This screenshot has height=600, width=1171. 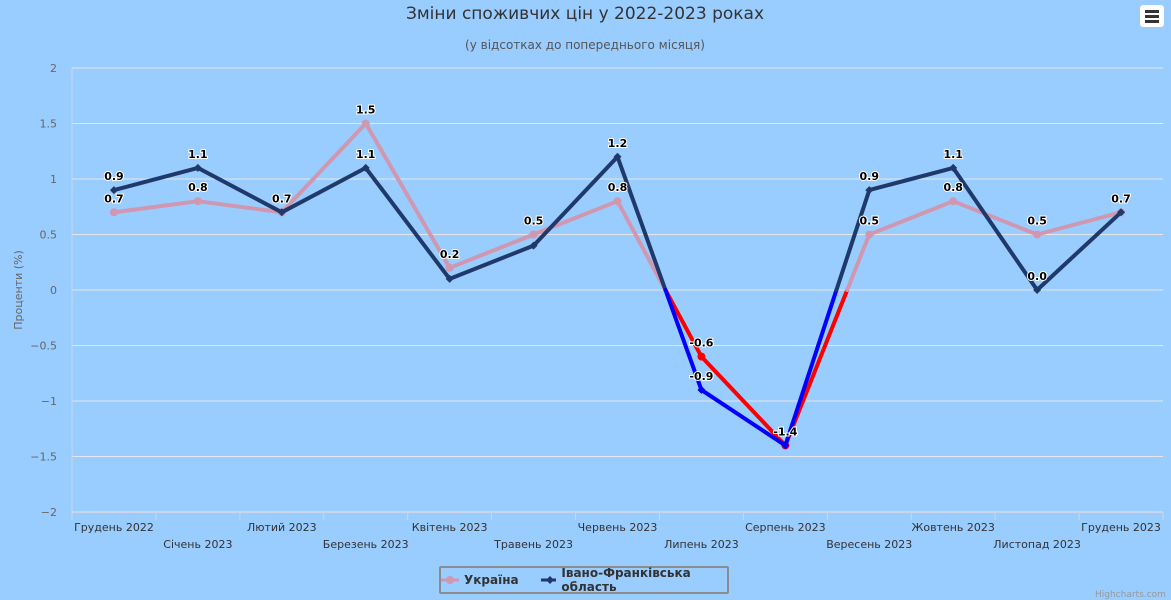 What do you see at coordinates (585, 45) in the screenshot?
I see `chart-subtitle: (у відсотках до попереднього місяця)` at bounding box center [585, 45].